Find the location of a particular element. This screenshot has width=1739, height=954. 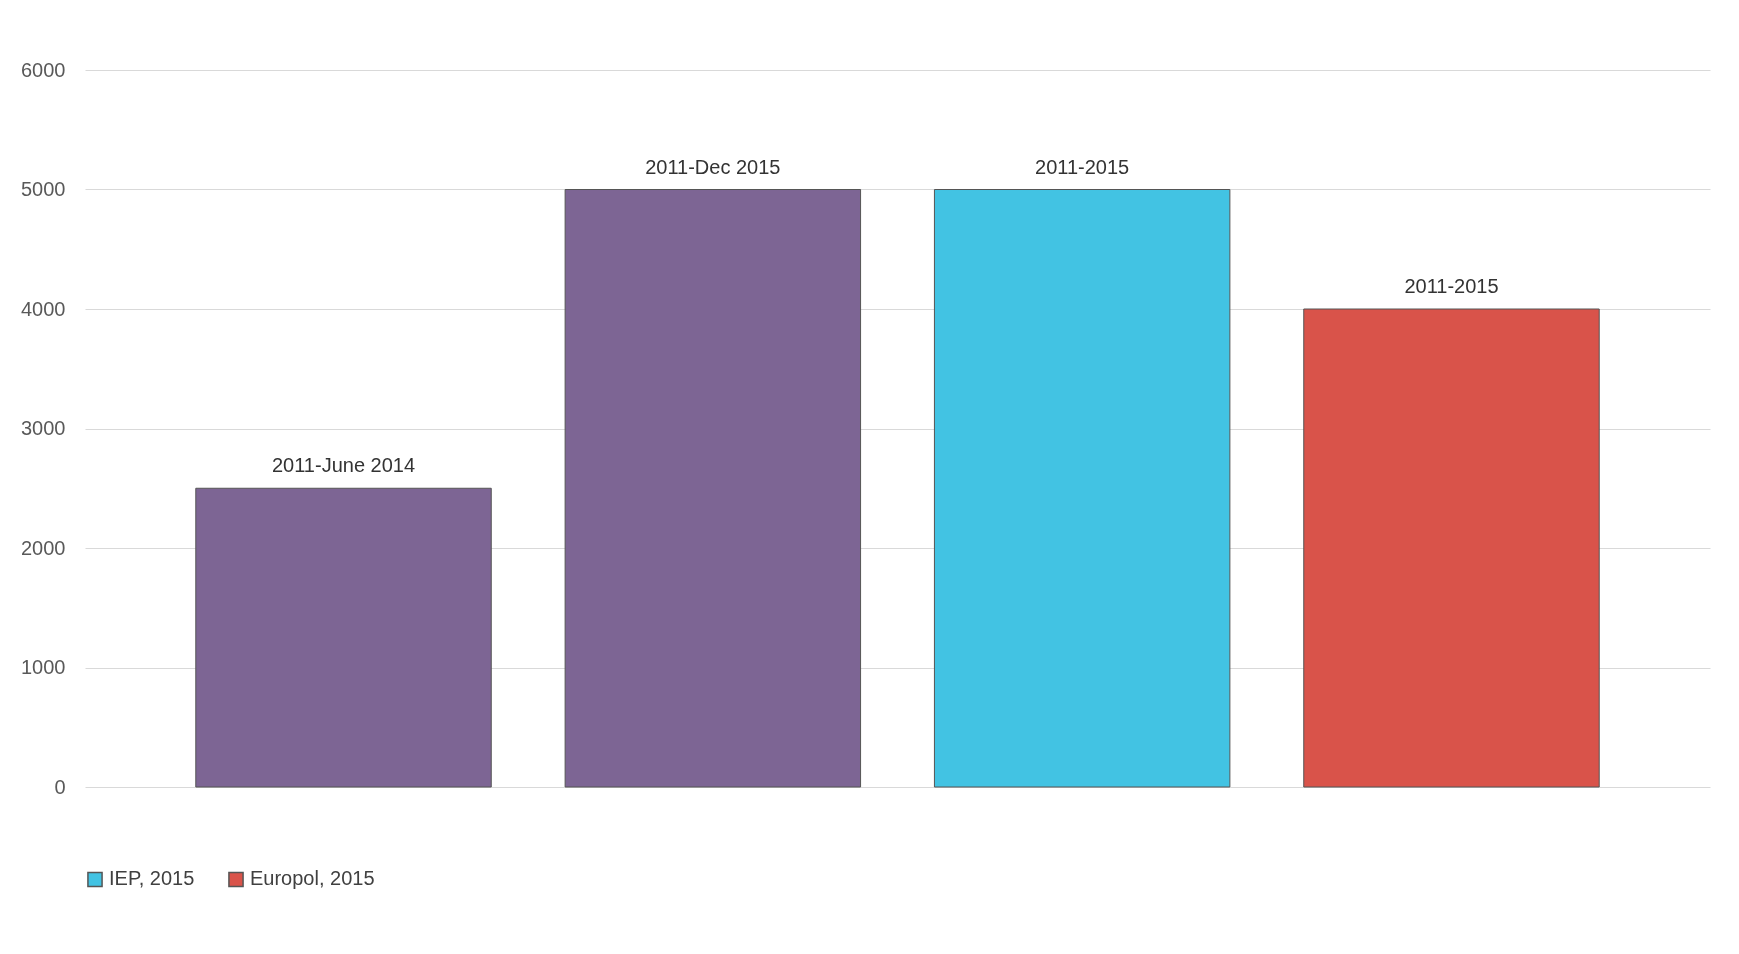

data-label: 2011-June 2014 is located at coordinates (343, 465).